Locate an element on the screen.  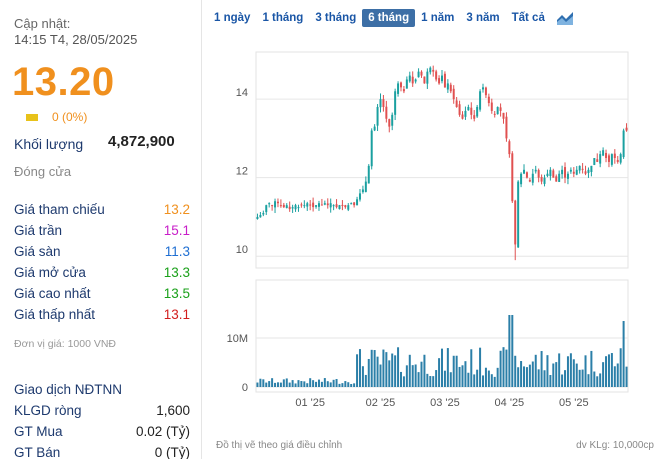
tab-1-month: 1 tháng is located at coordinates (283, 18).